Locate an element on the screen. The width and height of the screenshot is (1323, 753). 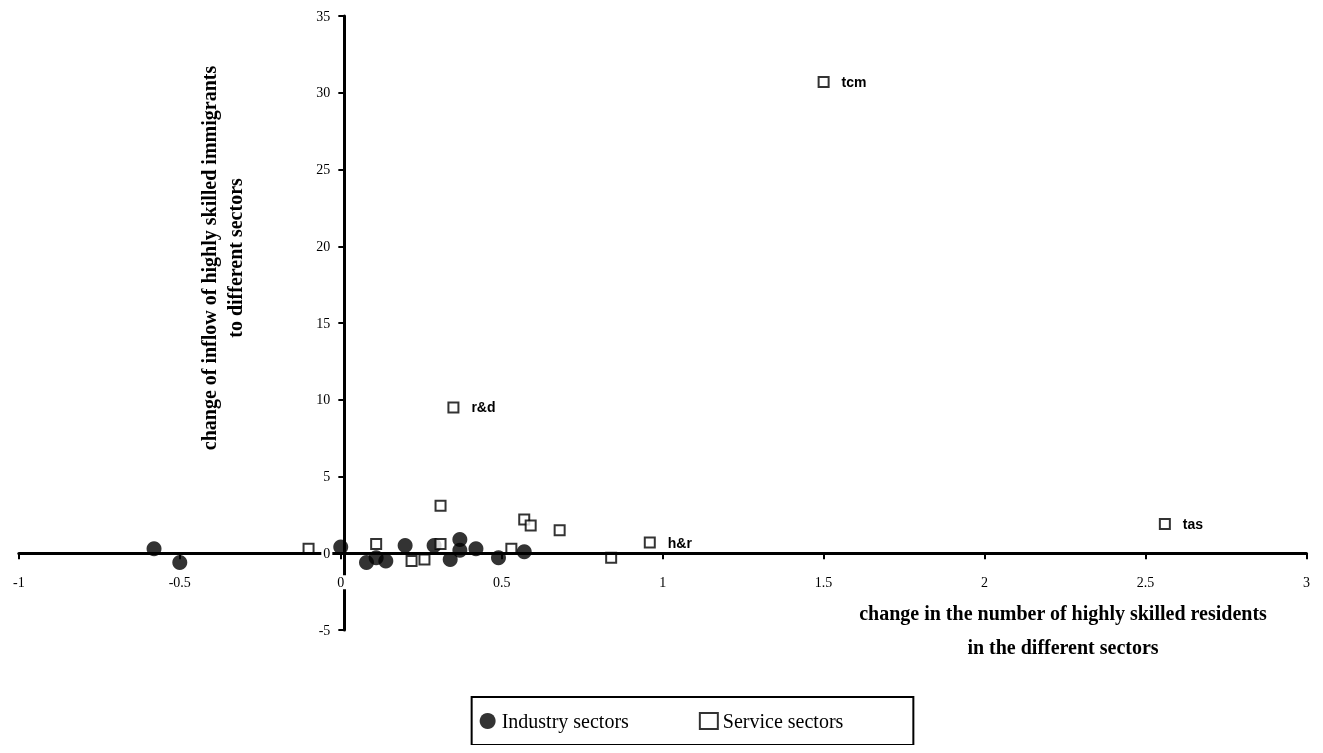
x-tick-label: 2 is located at coordinates (985, 582).